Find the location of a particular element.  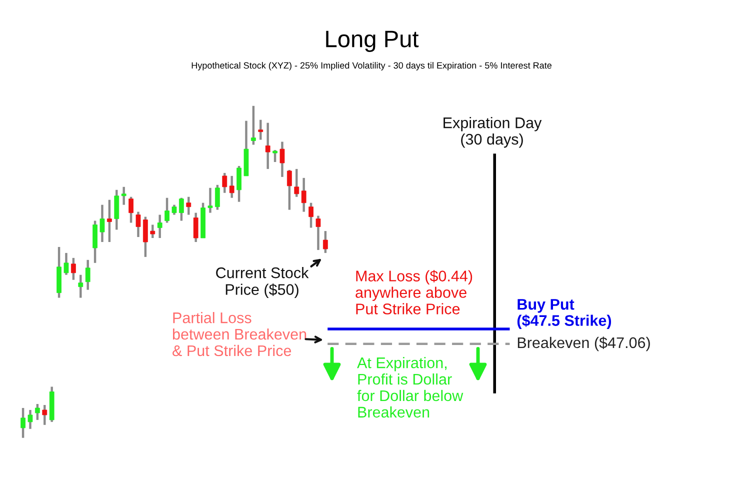

text: Expiration Day (30 days) is located at coordinates (493, 132).